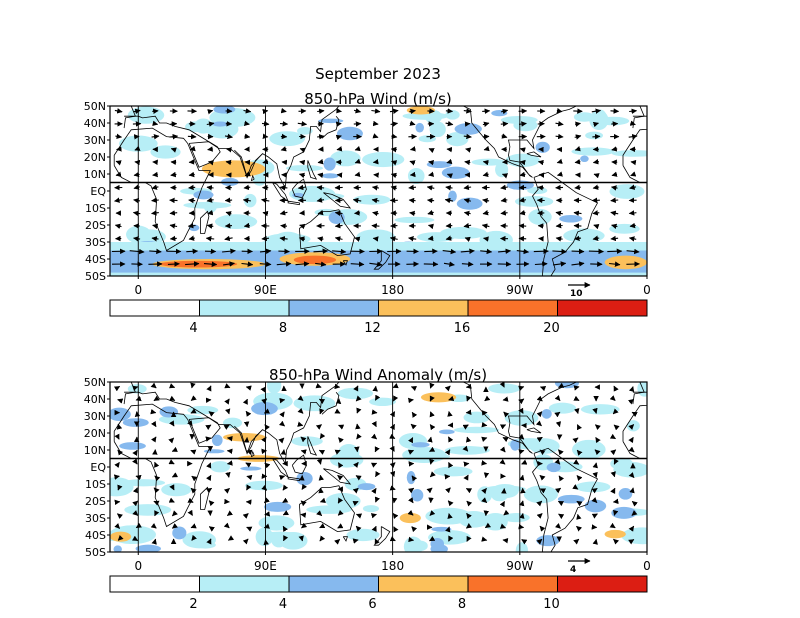 The image size is (800, 618). Describe the element at coordinates (95, 225) in the screenshot. I see `y-tick-label: 20S` at that location.